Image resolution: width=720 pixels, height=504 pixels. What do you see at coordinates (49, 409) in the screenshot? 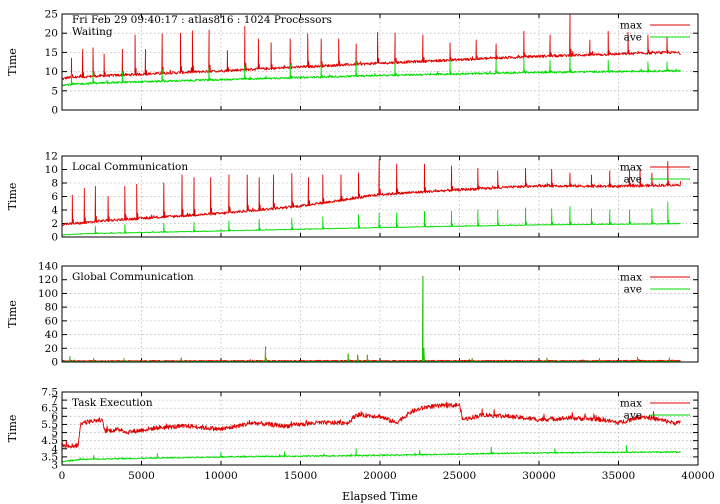
I see `y-tick-label: 6.5` at bounding box center [49, 409].